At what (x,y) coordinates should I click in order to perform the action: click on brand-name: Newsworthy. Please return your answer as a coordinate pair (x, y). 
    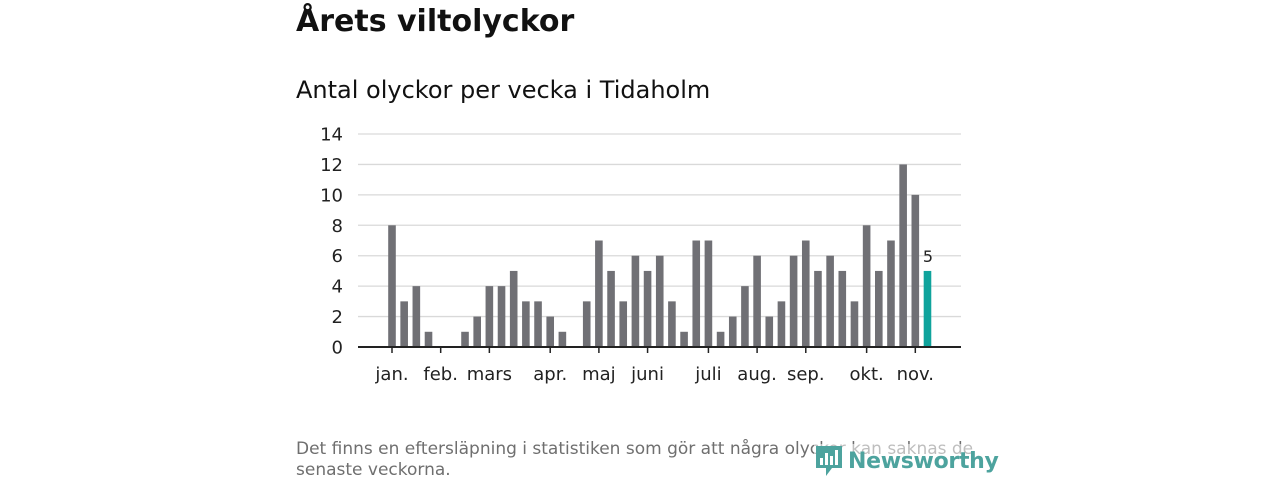
    Looking at the image, I should click on (923, 461).